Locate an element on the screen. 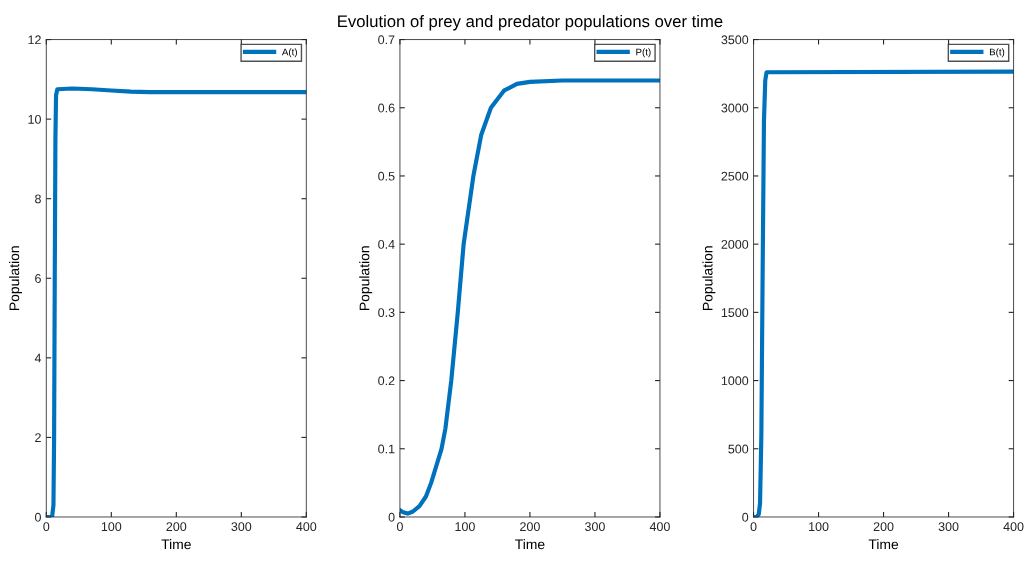  y-tick-label: 3500 is located at coordinates (735, 40).